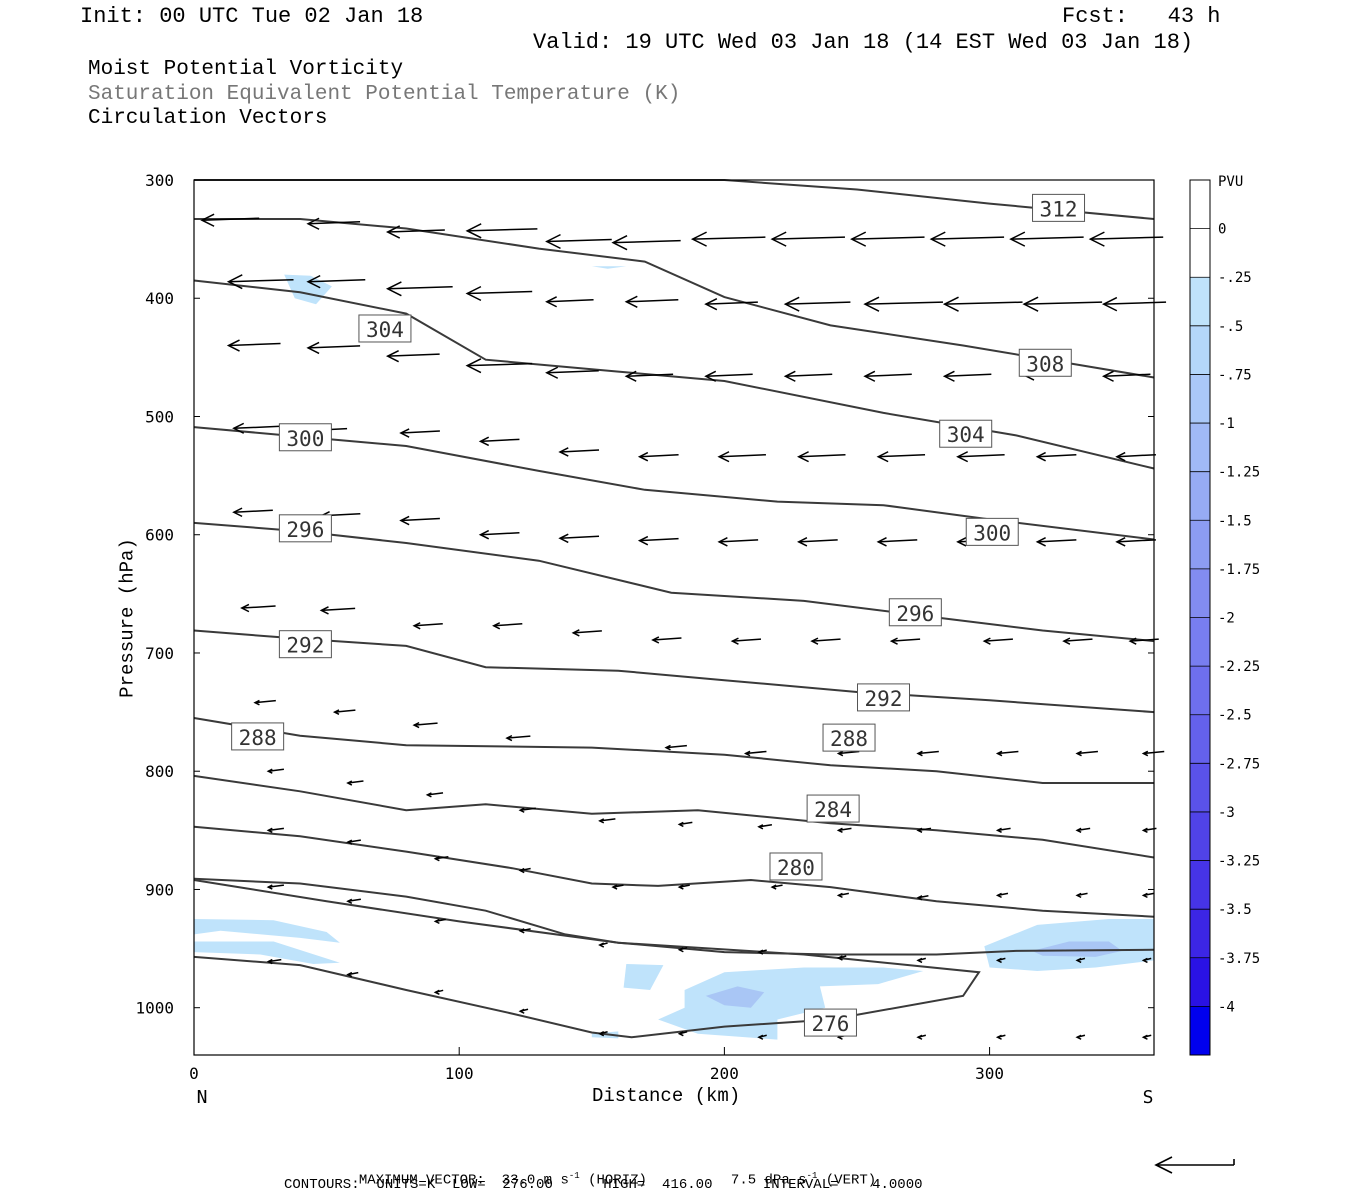 Image resolution: width=1350 pixels, height=1200 pixels. What do you see at coordinates (1045, 362) in the screenshot?
I see `contour-label-c9: 308` at bounding box center [1045, 362].